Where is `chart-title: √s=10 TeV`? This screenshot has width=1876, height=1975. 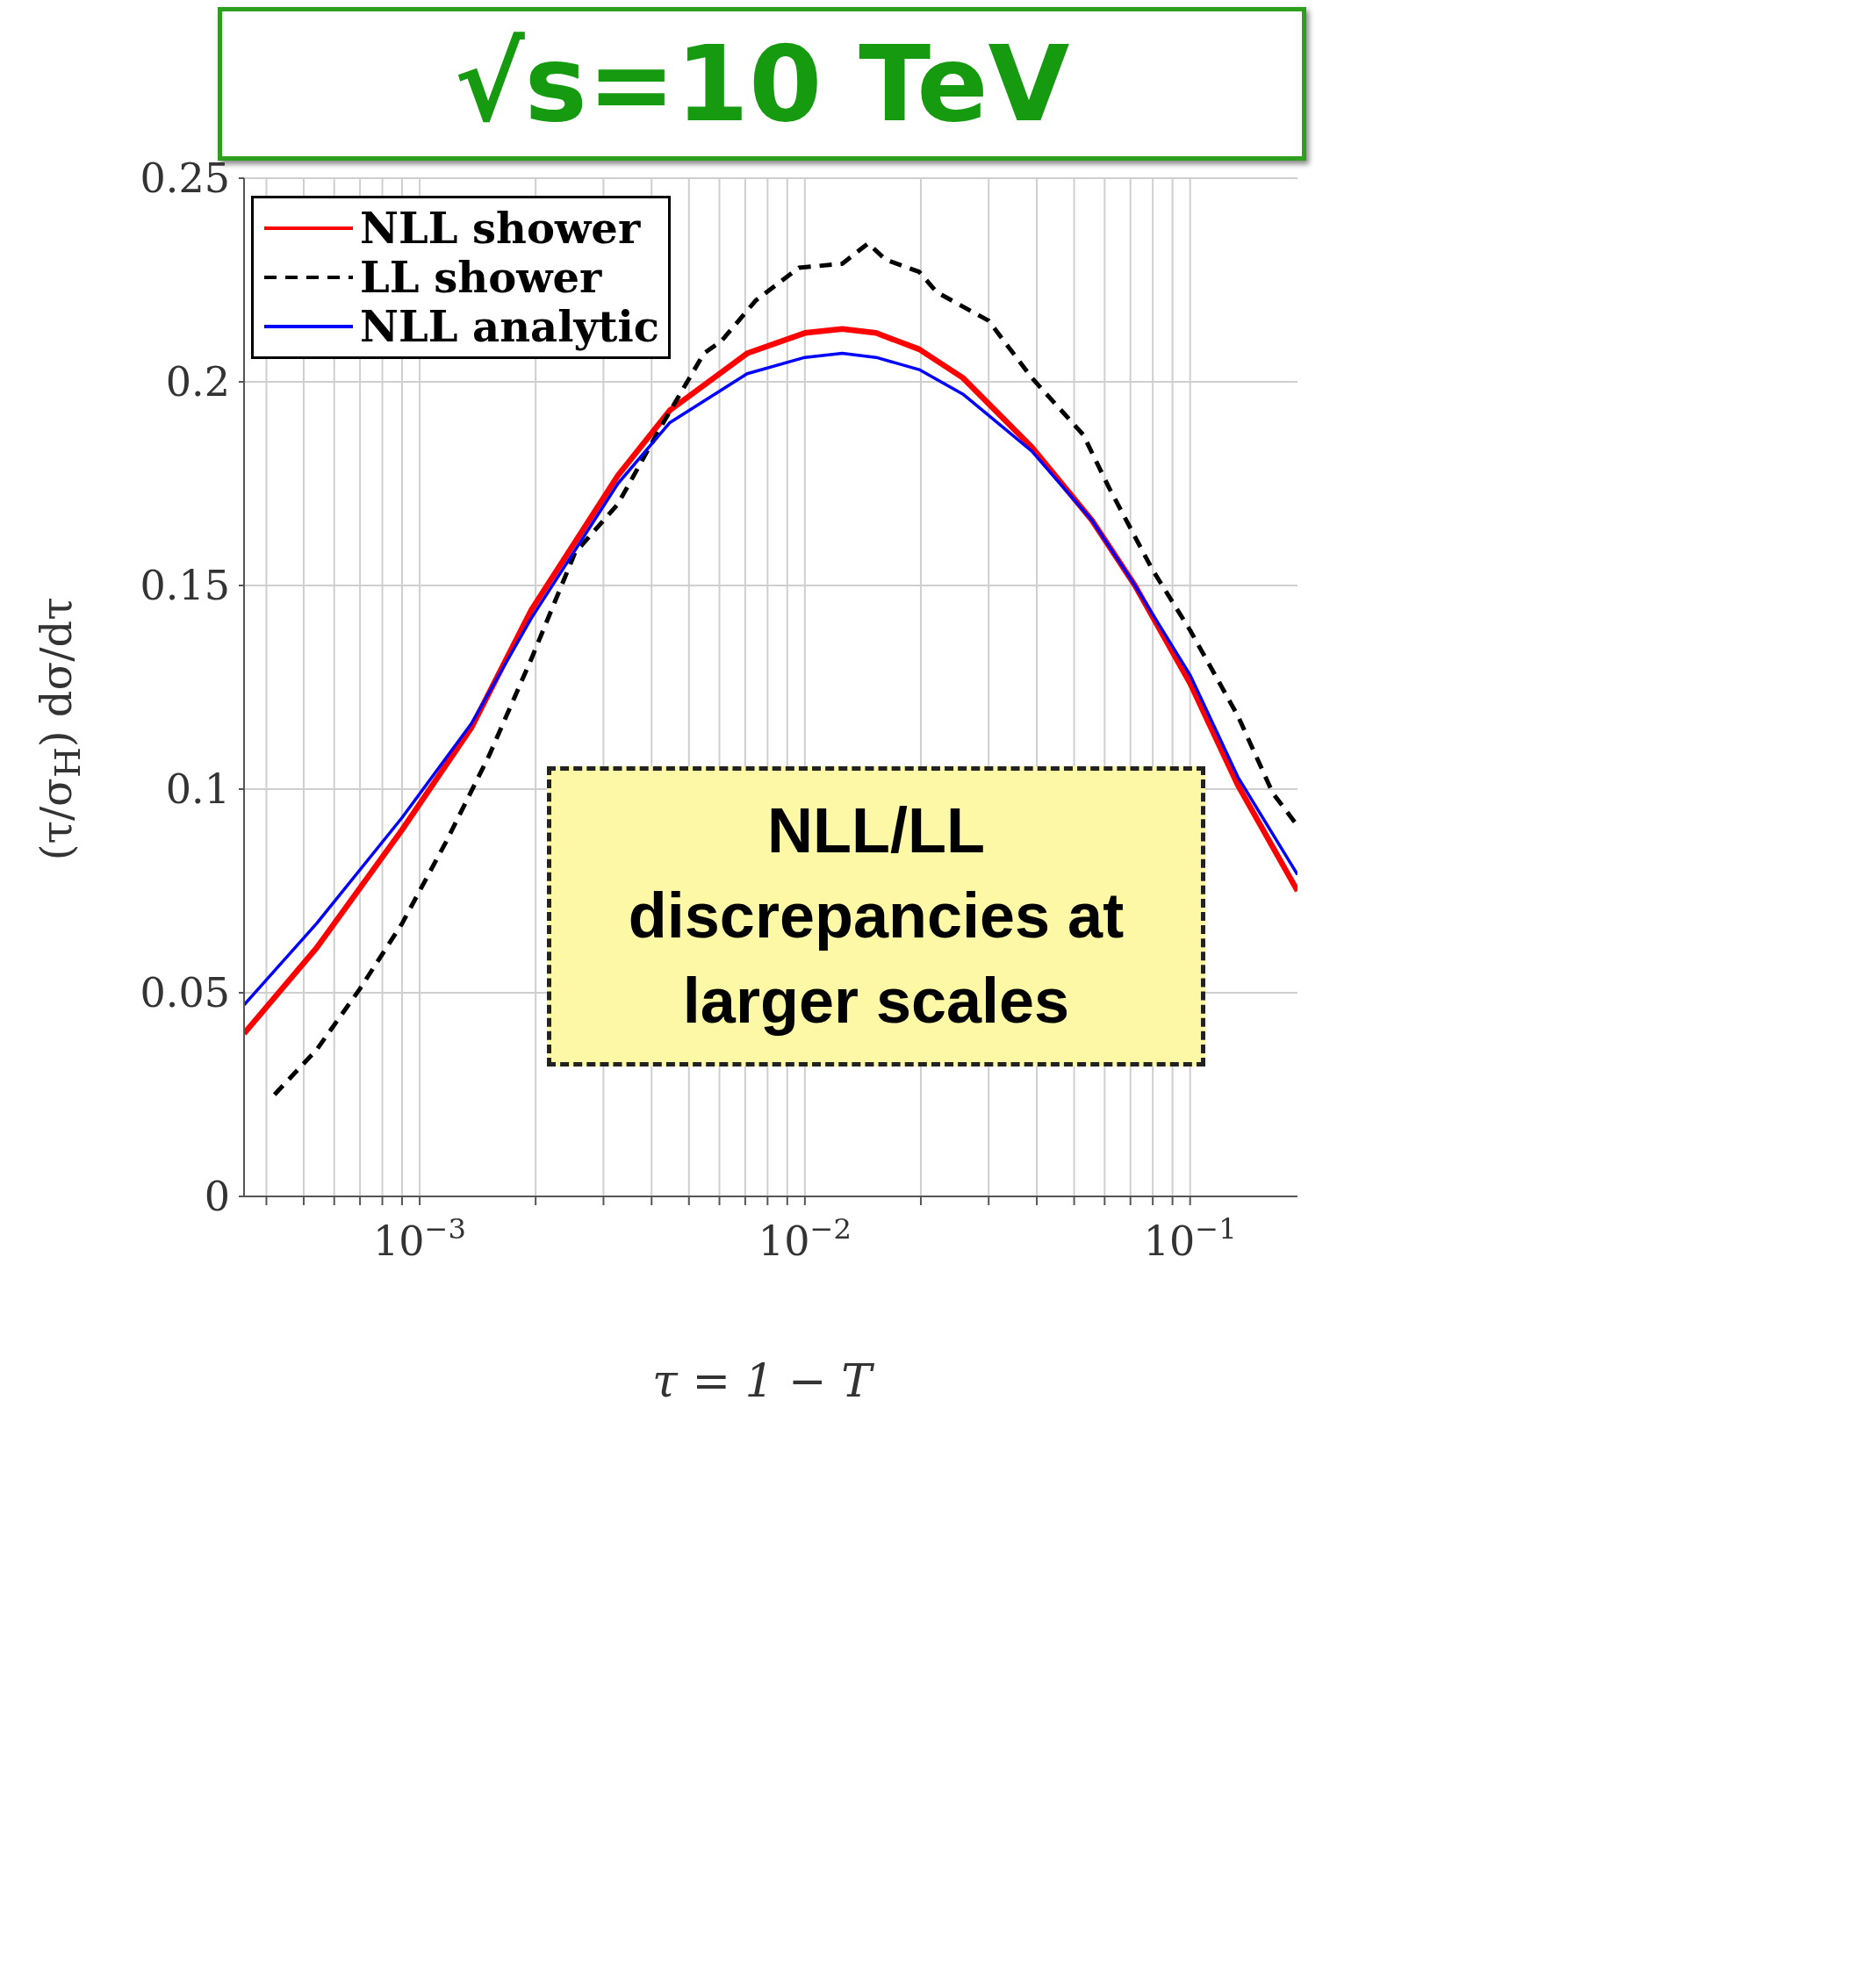
chart-title: √s=10 TeV is located at coordinates (762, 84).